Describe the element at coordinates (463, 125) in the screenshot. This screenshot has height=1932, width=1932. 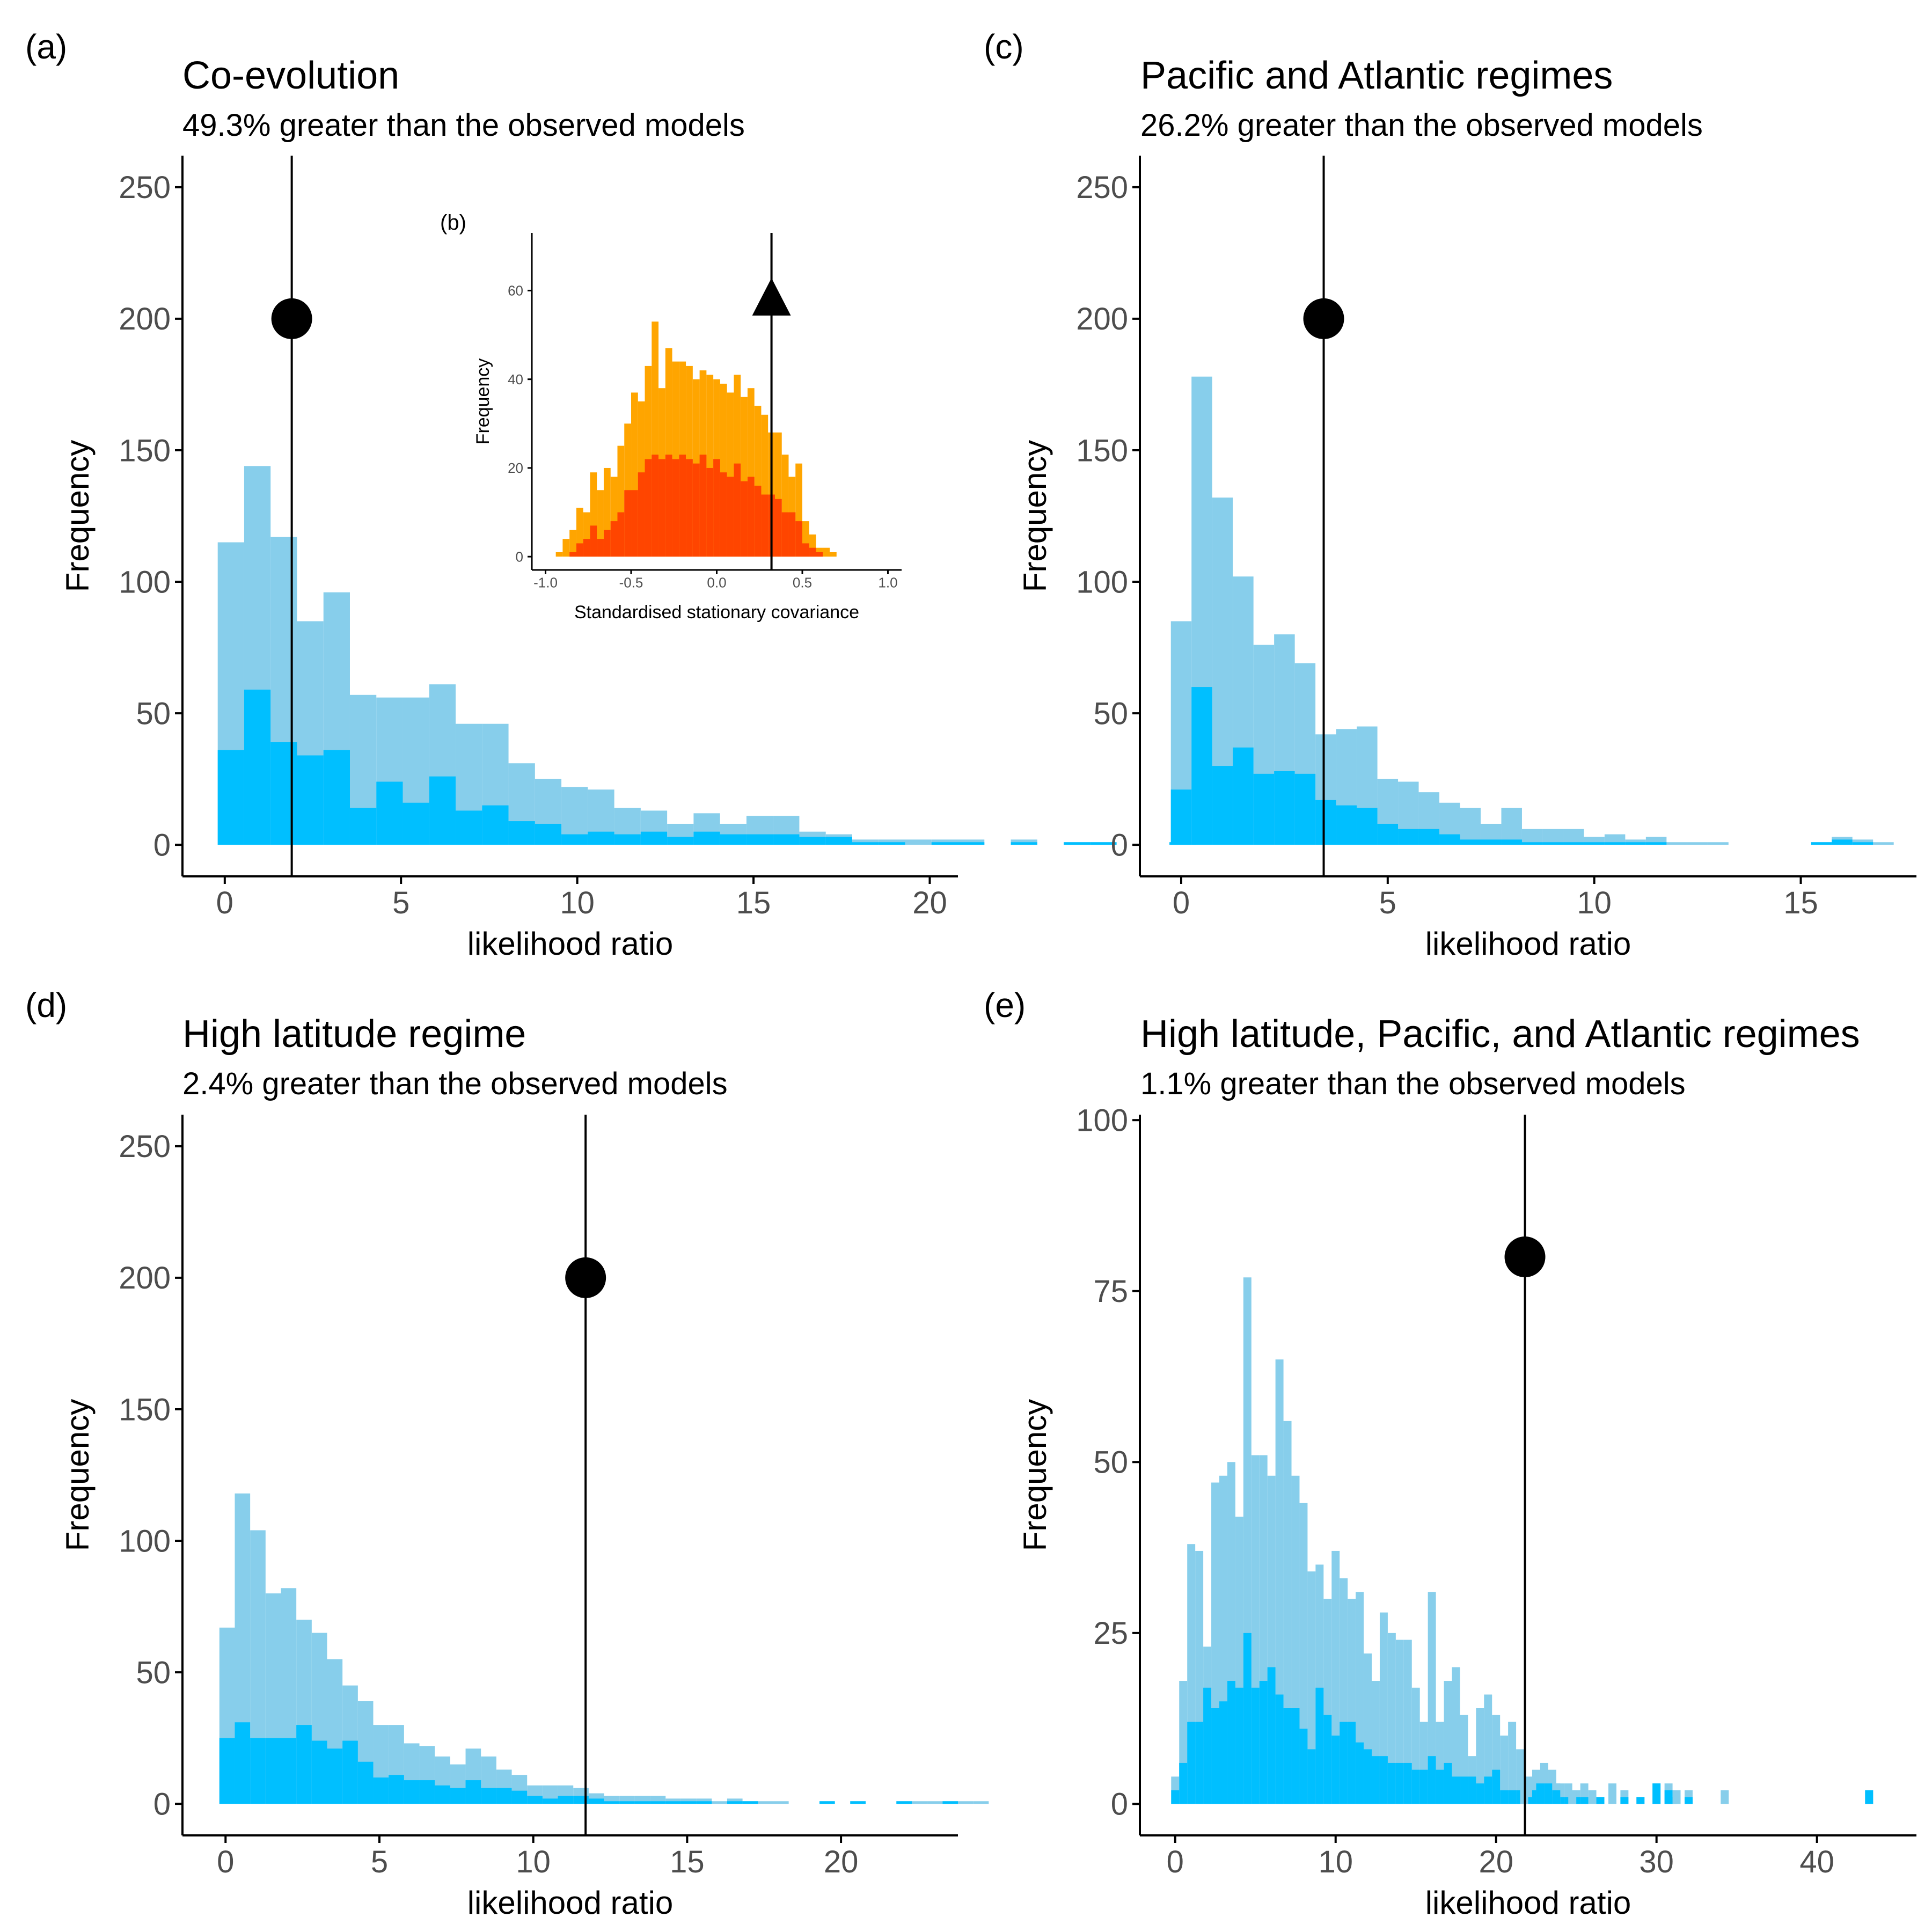
I see `panel-subtitle-a: 49.3% greater than the observed models` at that location.